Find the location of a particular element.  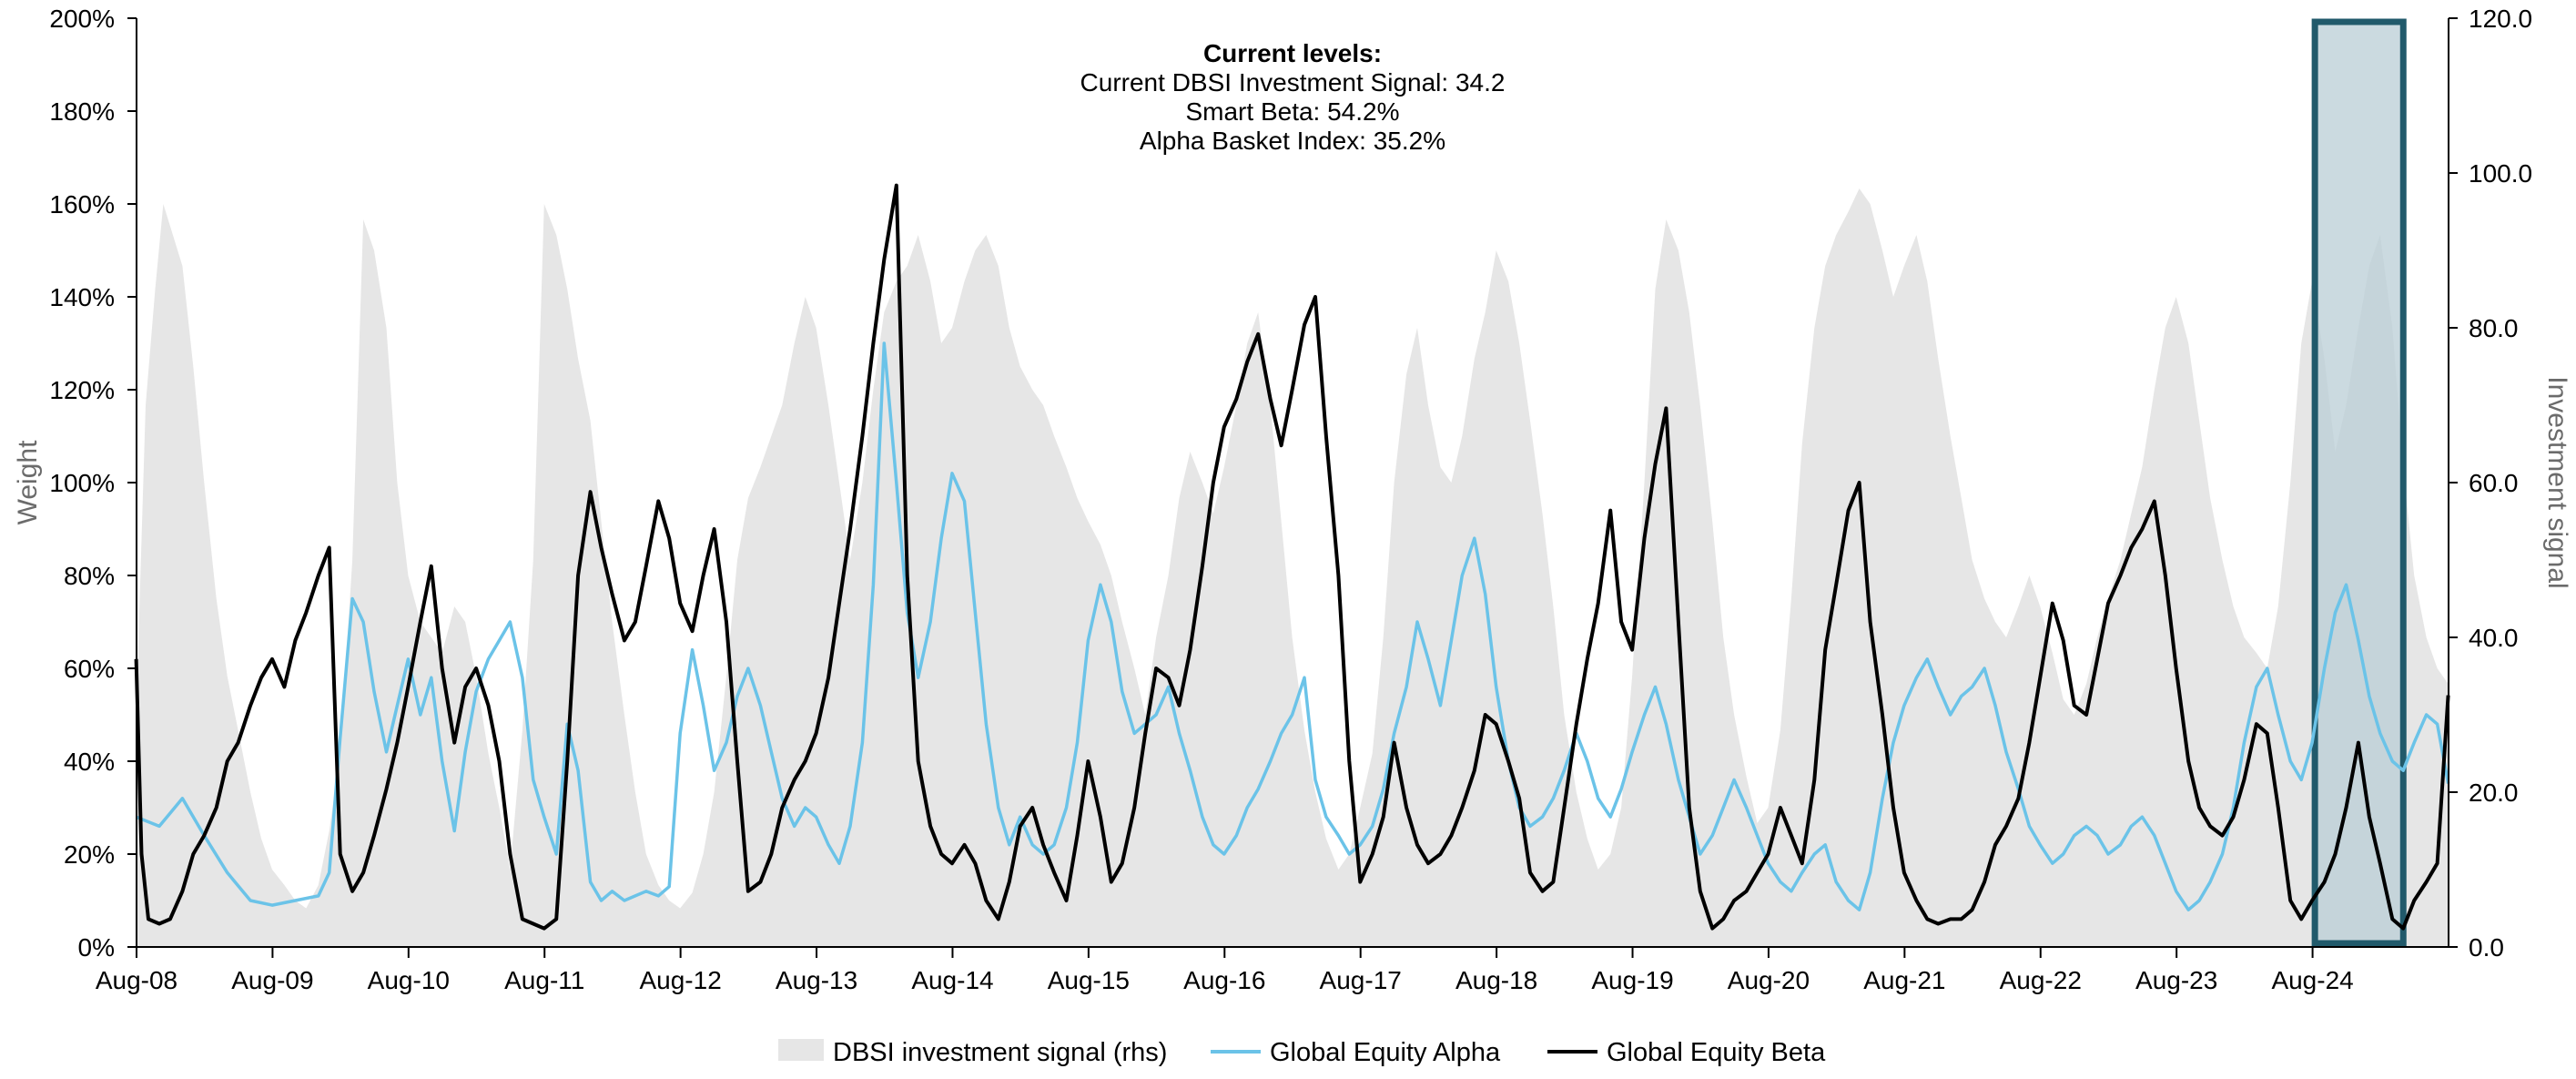

y-tick-label: 80% is located at coordinates (89, 576).